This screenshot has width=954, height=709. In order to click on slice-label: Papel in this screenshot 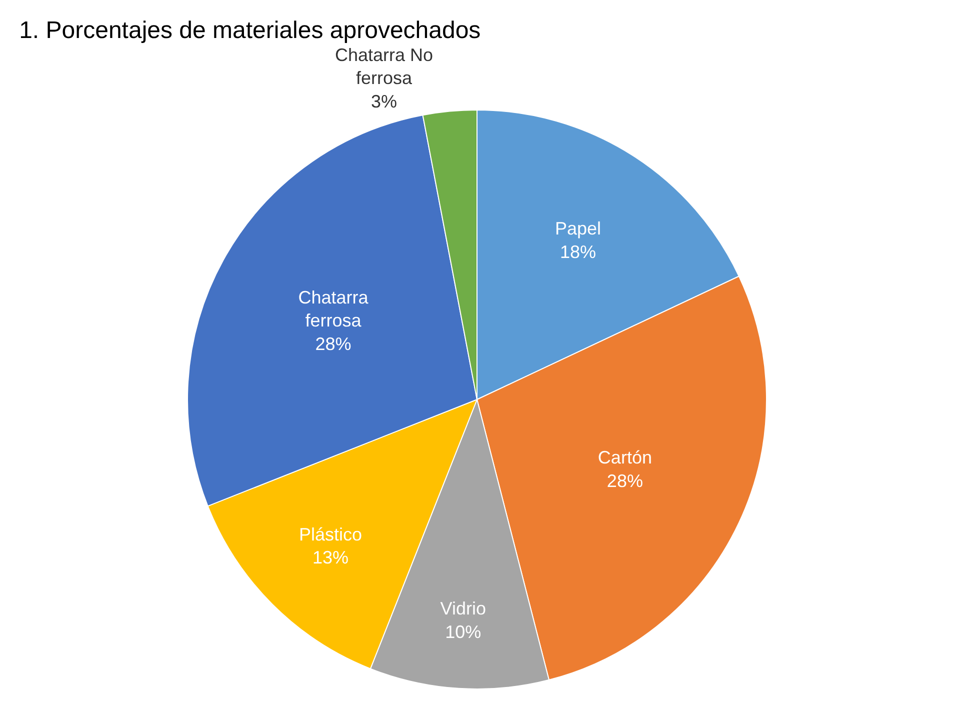, I will do `click(578, 228)`.